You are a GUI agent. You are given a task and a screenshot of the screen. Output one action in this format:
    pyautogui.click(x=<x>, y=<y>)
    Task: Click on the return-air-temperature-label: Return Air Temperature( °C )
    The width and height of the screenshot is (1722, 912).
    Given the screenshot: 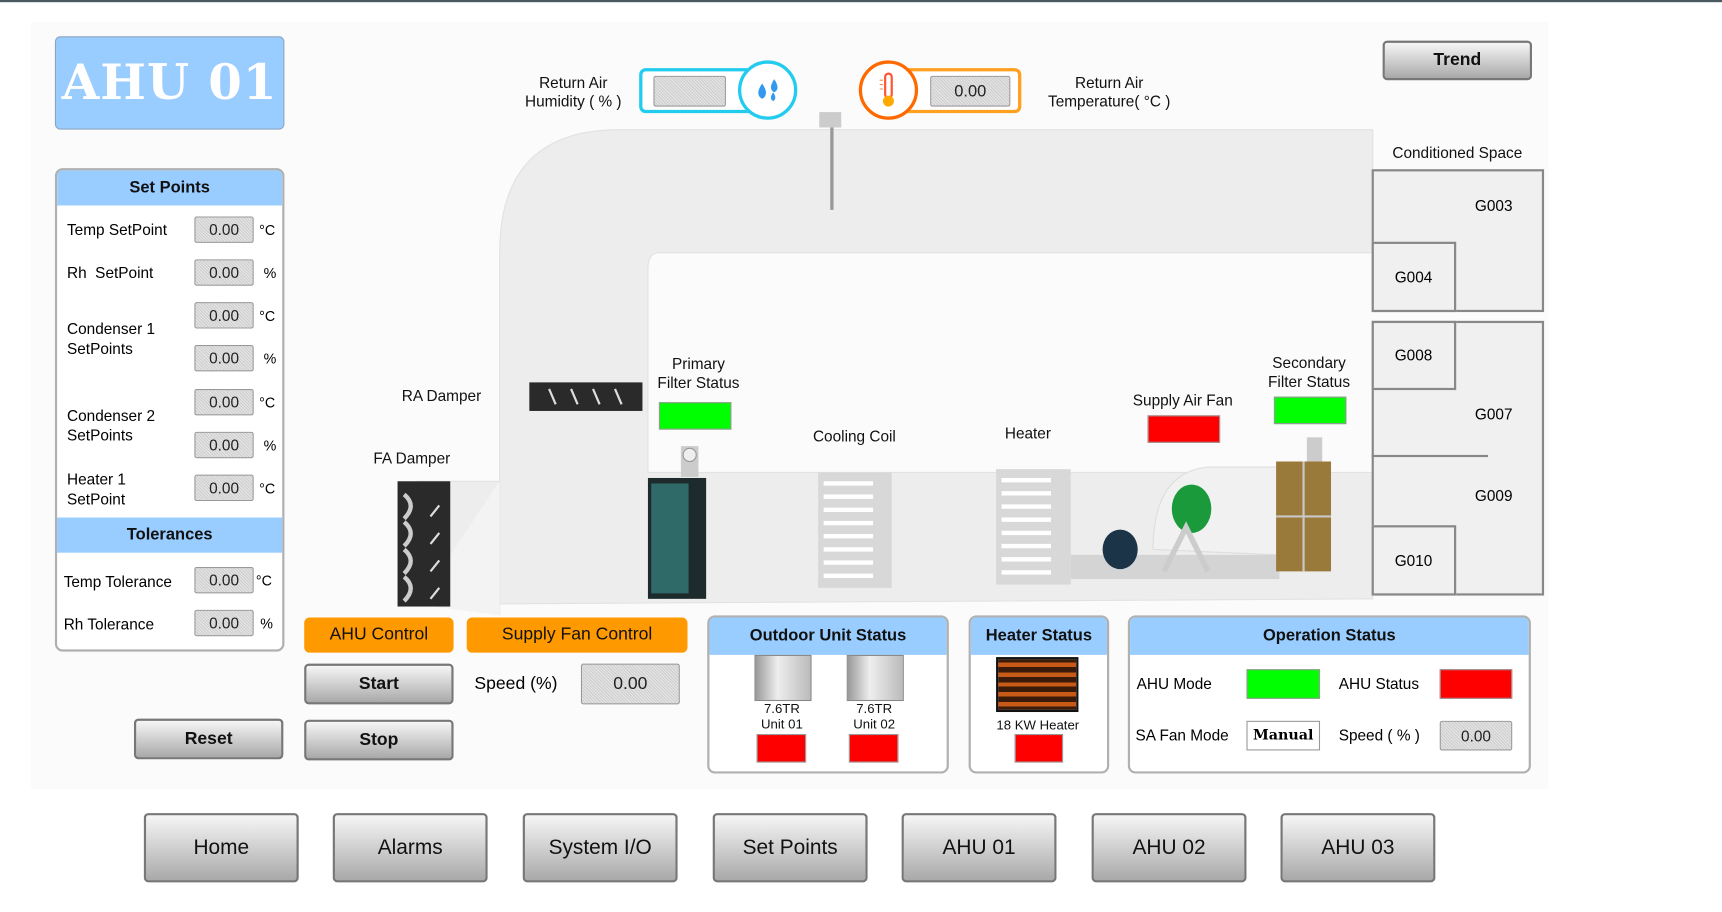 What is the action you would take?
    pyautogui.click(x=1109, y=92)
    